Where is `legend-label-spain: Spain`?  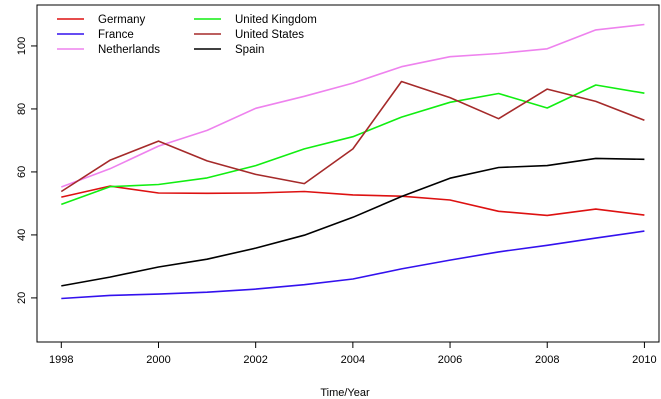
legend-label-spain: Spain is located at coordinates (249, 50).